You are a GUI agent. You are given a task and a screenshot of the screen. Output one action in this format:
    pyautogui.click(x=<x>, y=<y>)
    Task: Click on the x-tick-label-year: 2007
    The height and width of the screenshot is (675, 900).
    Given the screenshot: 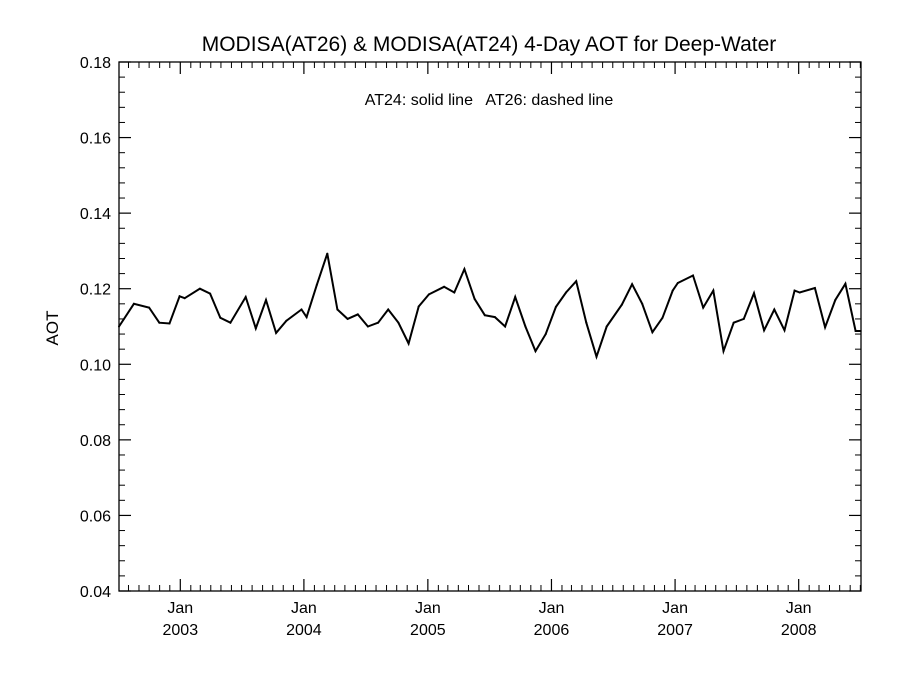 What is the action you would take?
    pyautogui.click(x=675, y=630)
    